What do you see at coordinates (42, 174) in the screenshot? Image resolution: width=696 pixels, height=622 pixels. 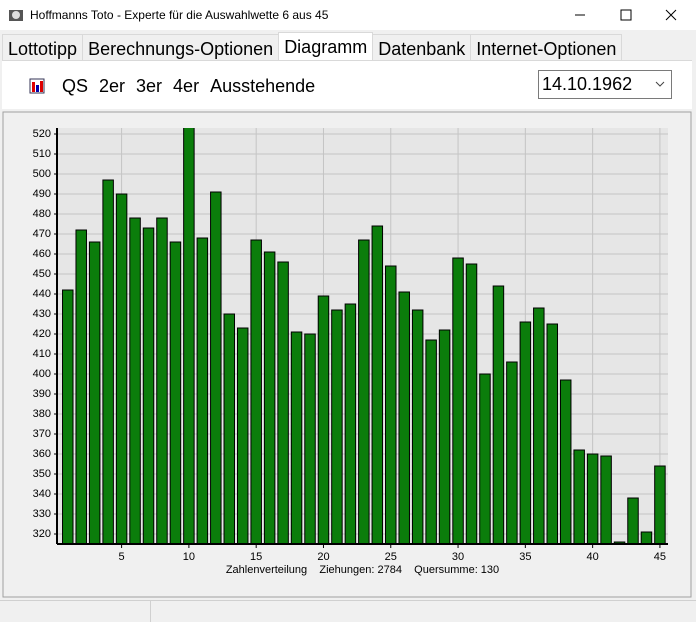 I see `y-tick-label: 500` at bounding box center [42, 174].